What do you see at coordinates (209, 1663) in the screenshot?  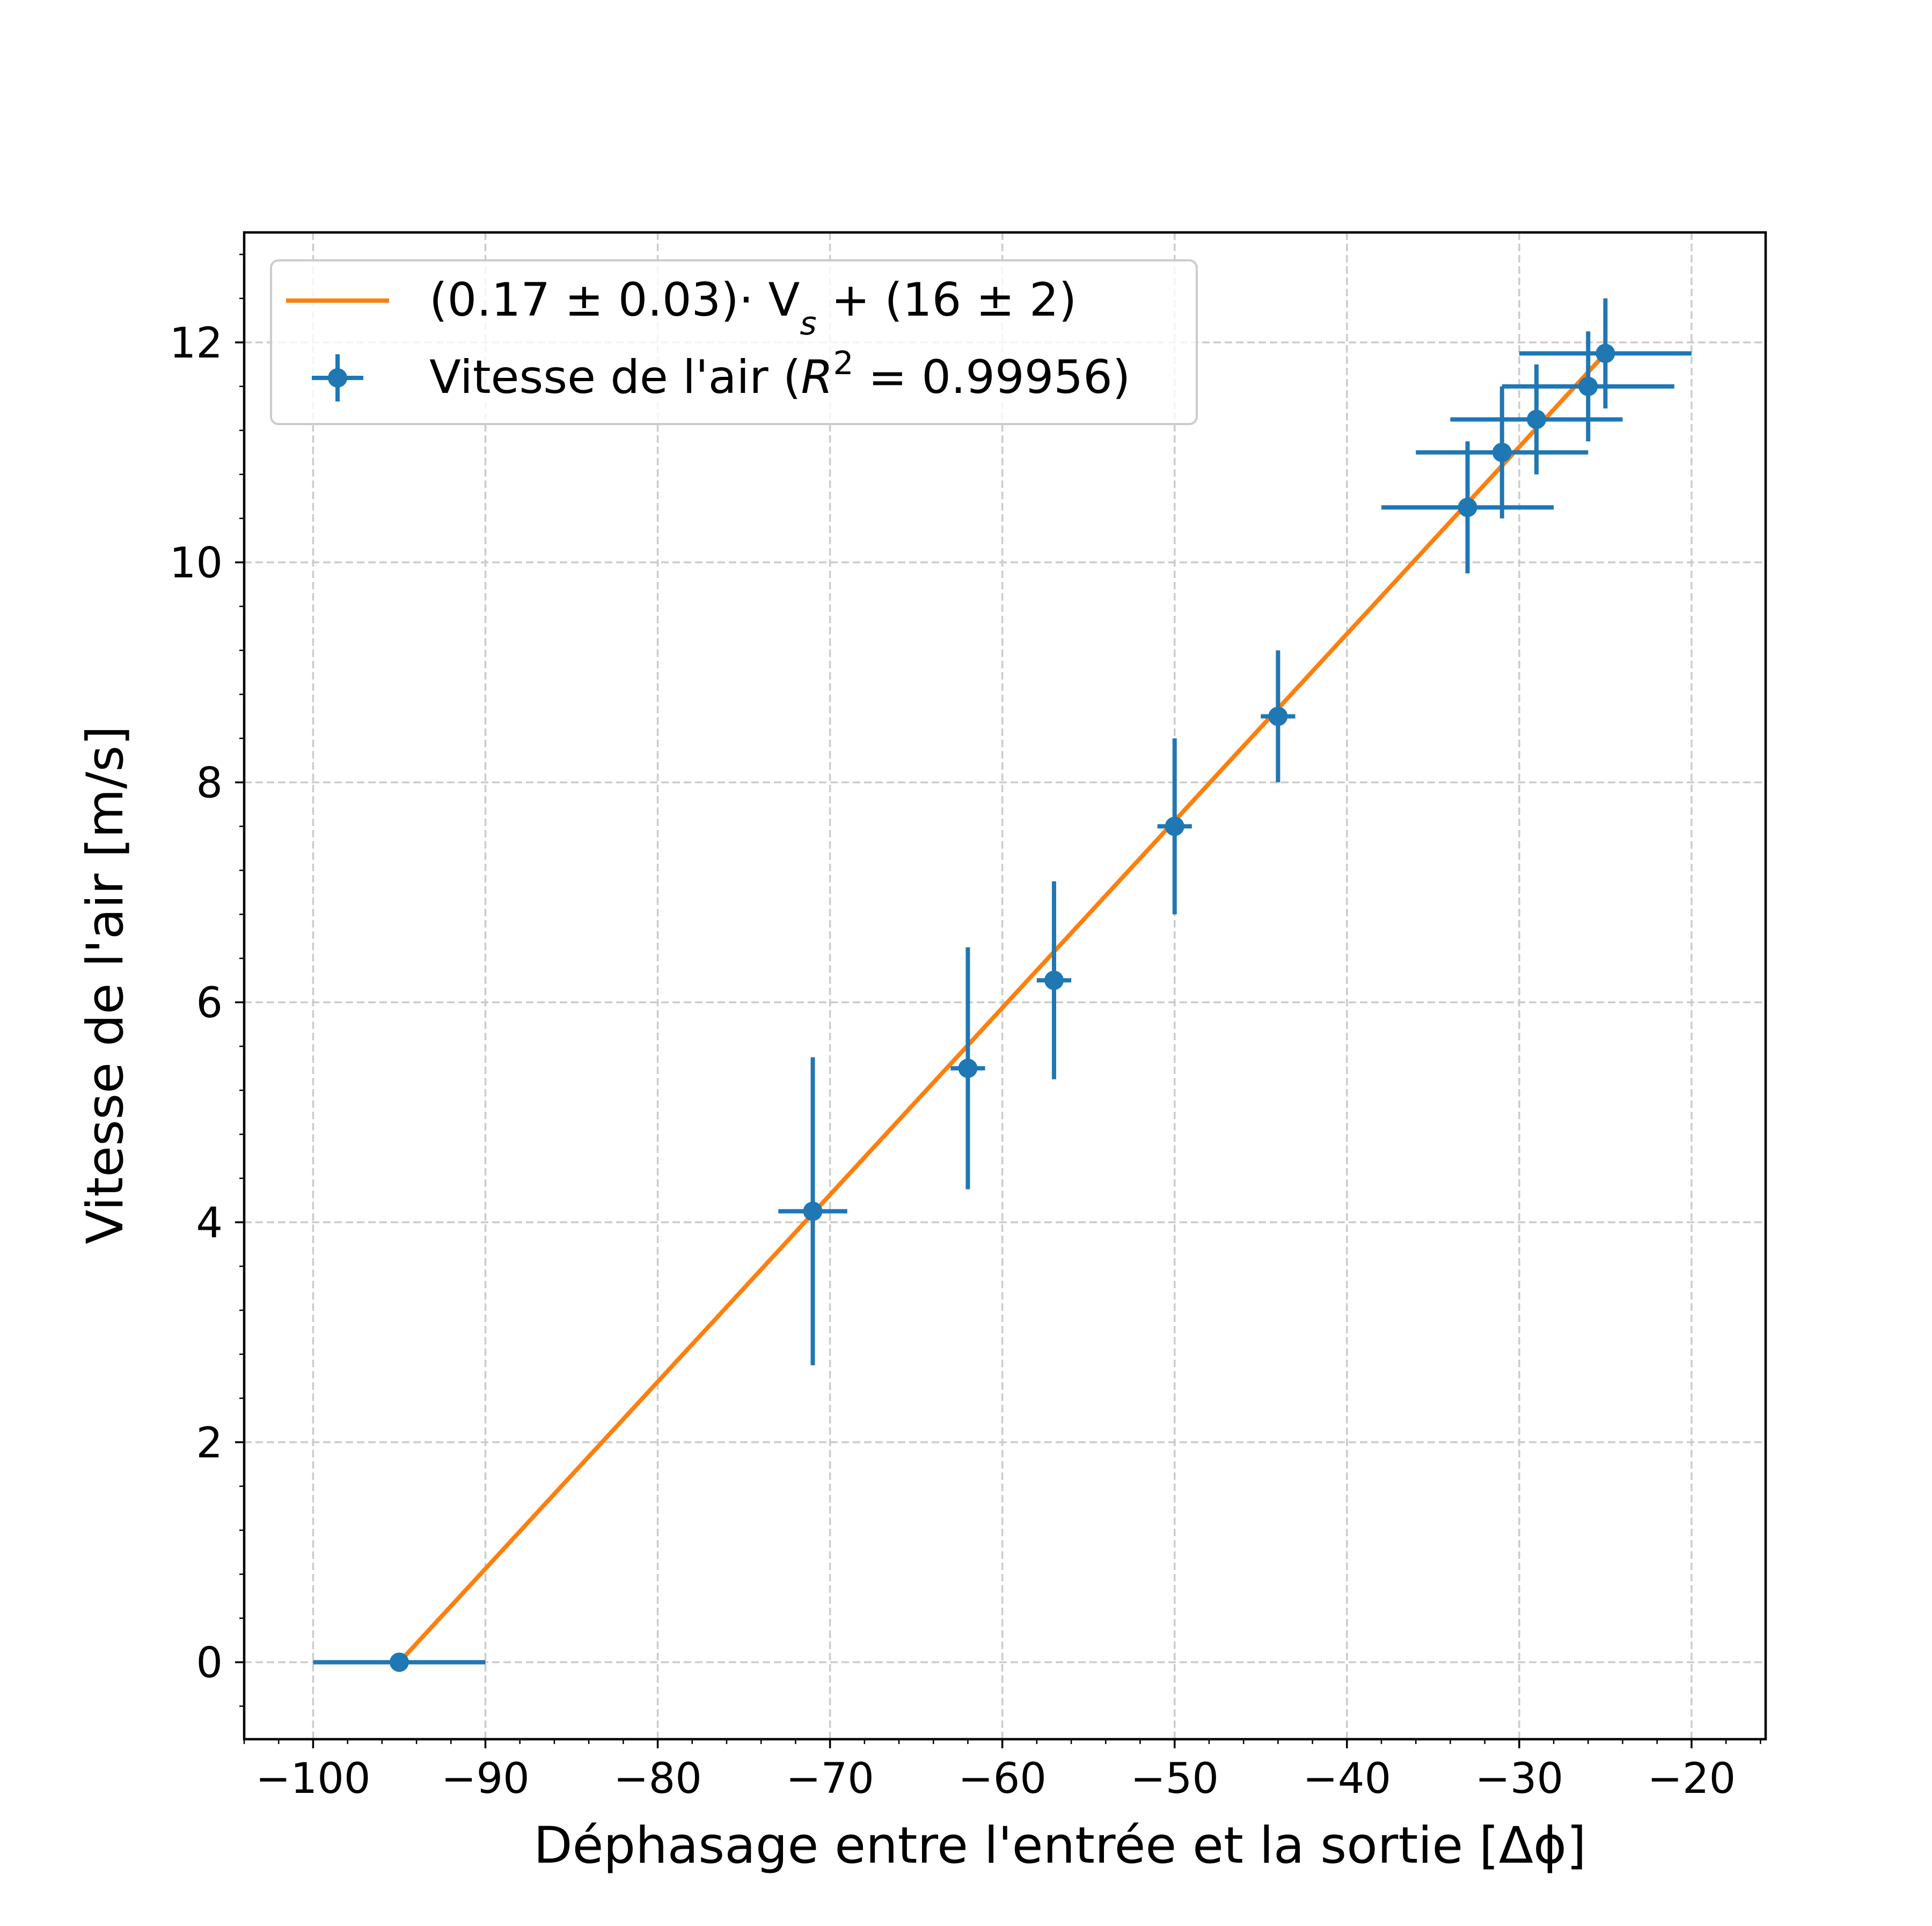 I see `y-tick-label: 0` at bounding box center [209, 1663].